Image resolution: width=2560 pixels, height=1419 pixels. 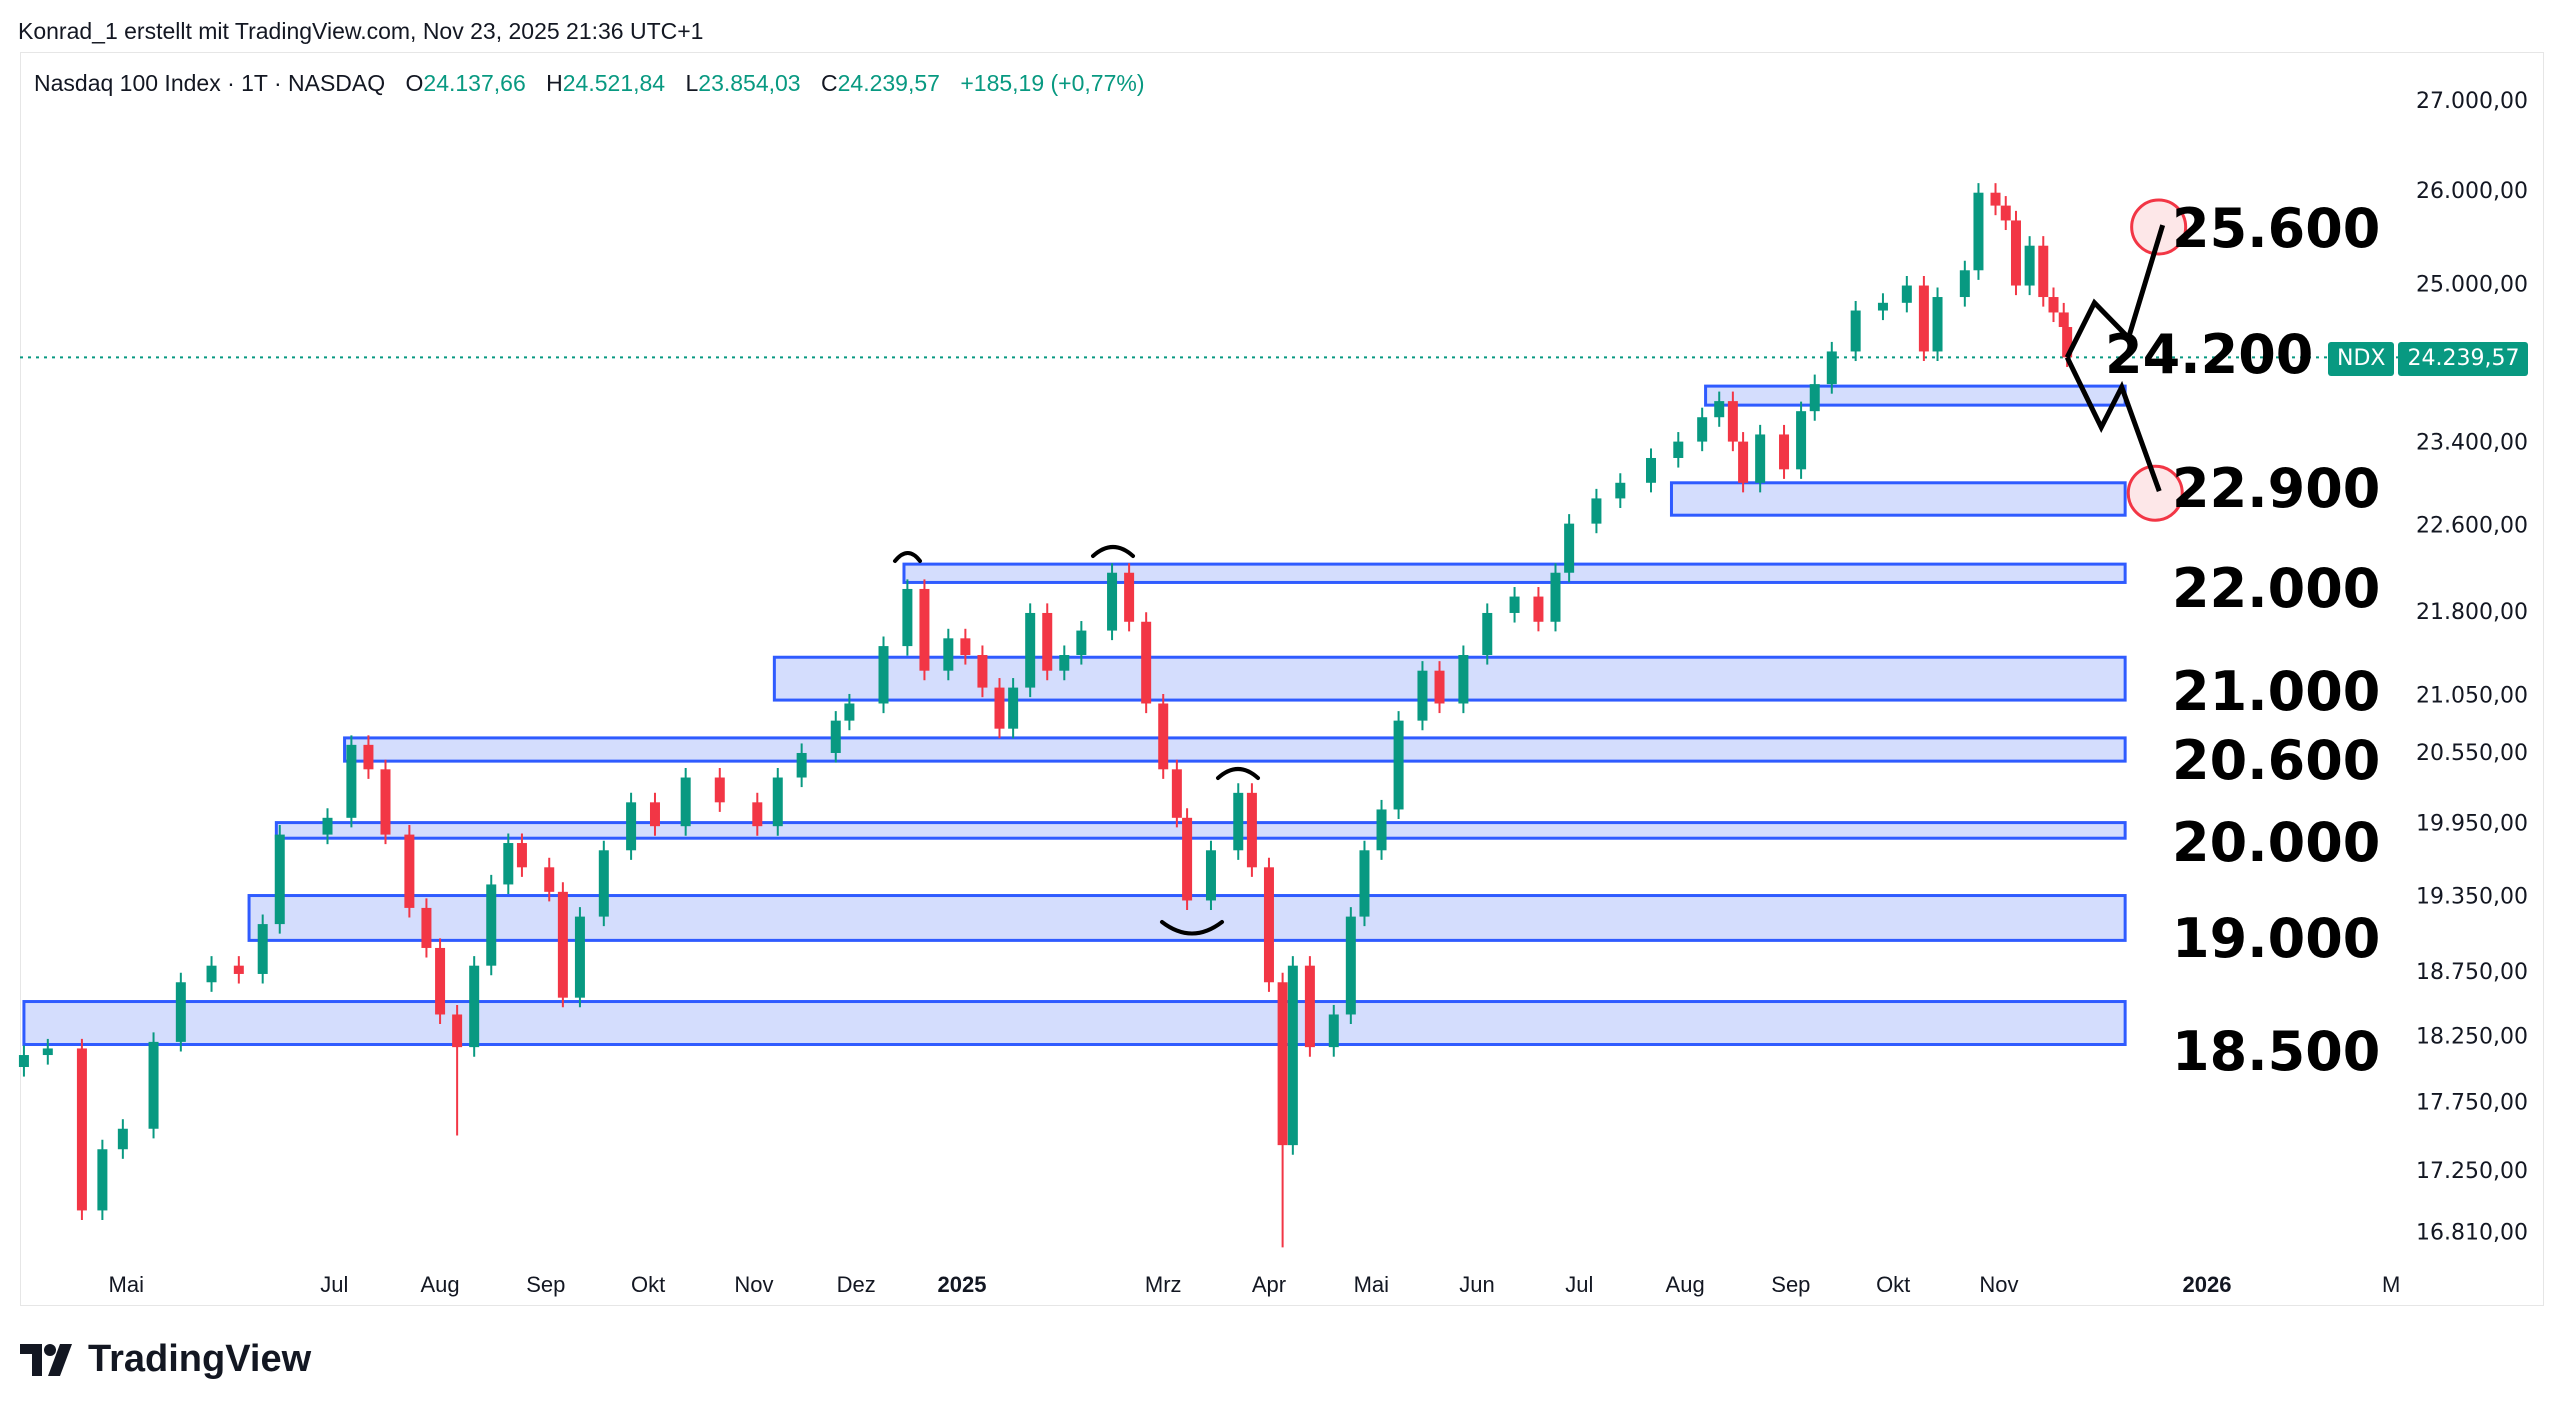 I want to click on annotation-25600: 25.600, so click(x=2276, y=228).